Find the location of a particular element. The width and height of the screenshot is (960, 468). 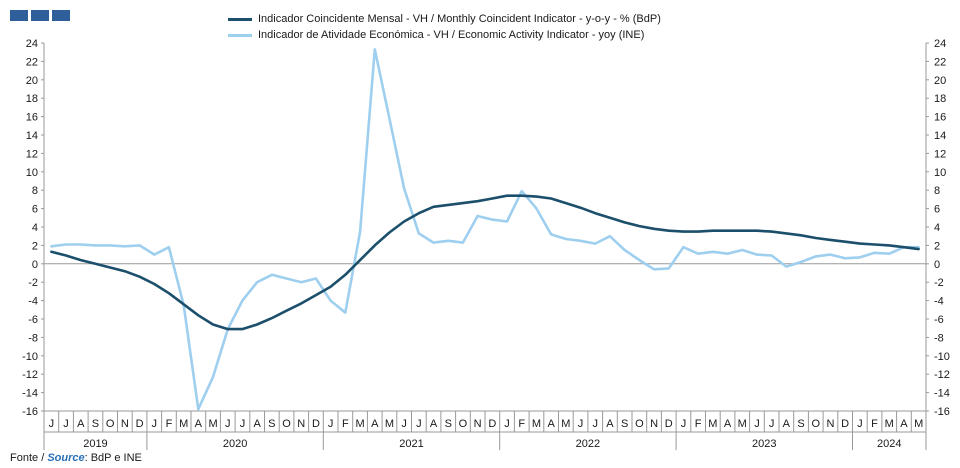

y-tick-label-right: -2 is located at coordinates (939, 283).